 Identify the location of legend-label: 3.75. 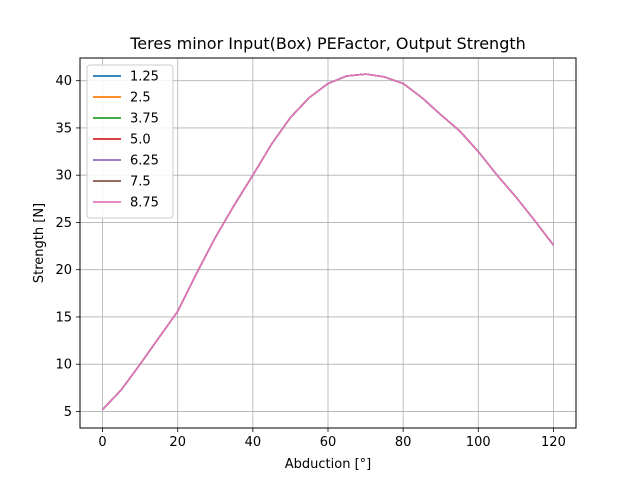
(144, 119).